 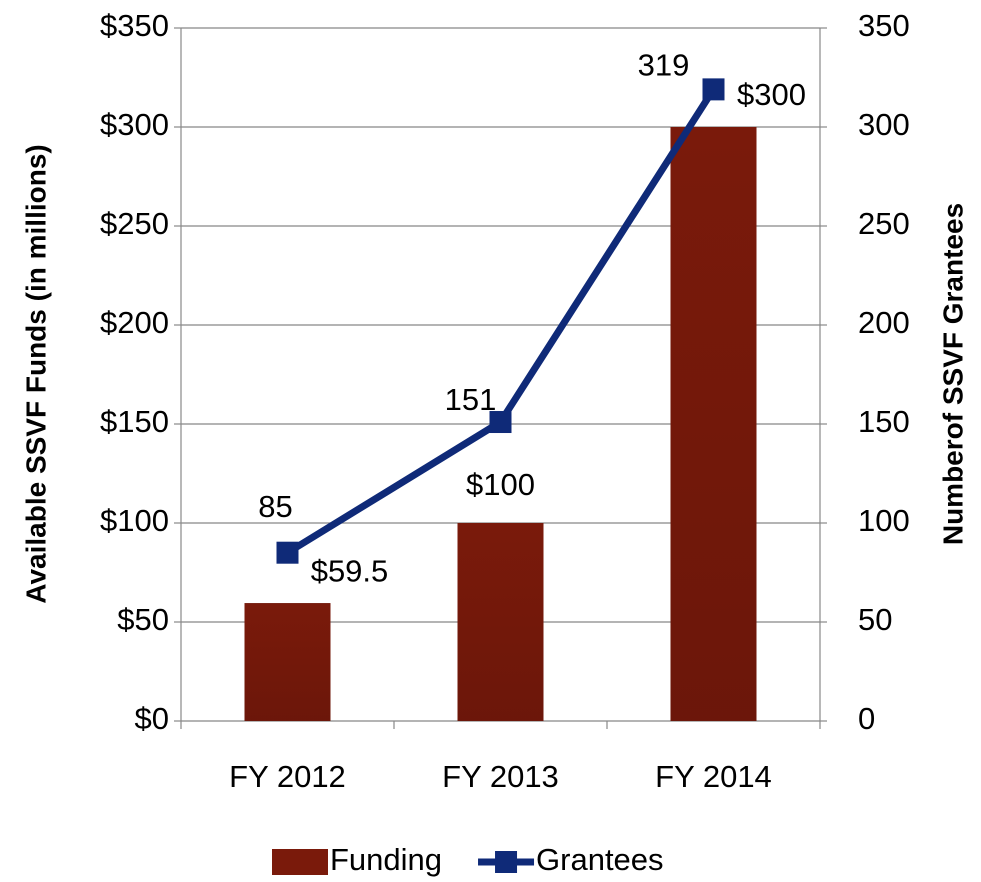 What do you see at coordinates (664, 65) in the screenshot?
I see `data-label: 319` at bounding box center [664, 65].